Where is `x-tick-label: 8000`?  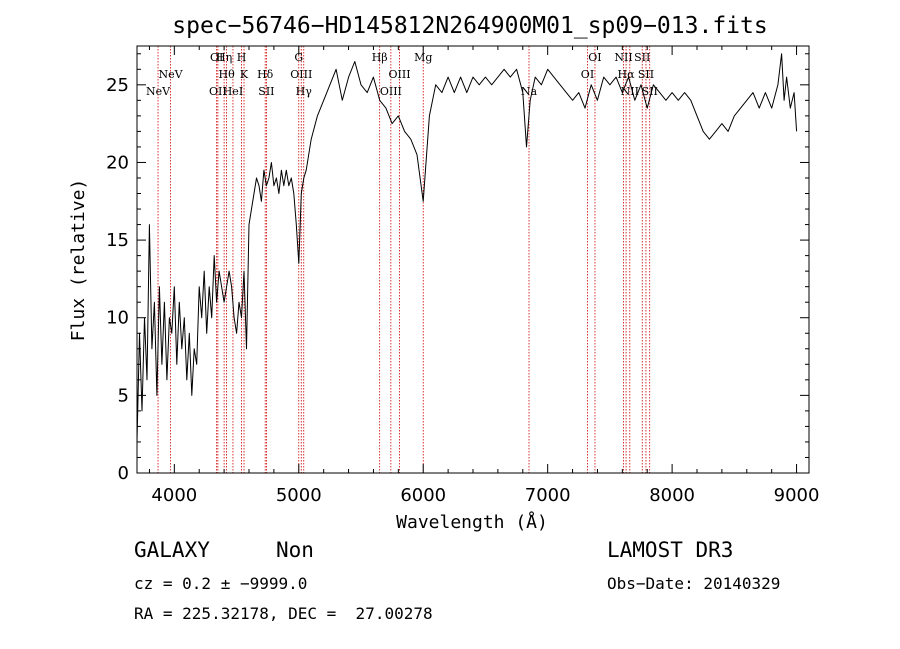 x-tick-label: 8000 is located at coordinates (672, 495).